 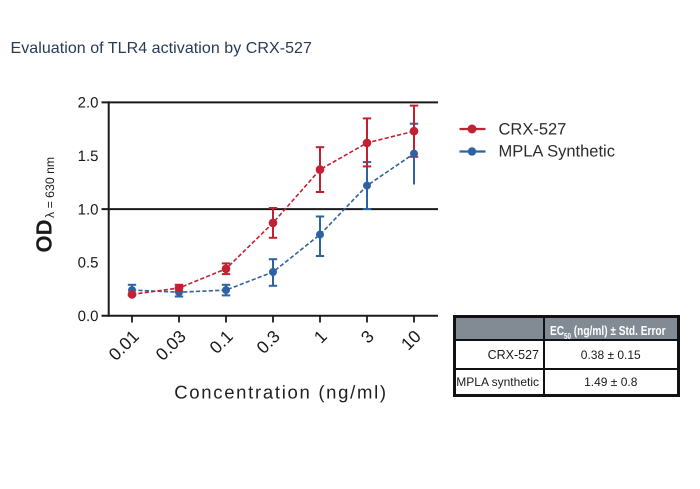 I want to click on svg-text: 1.5, so click(x=88, y=156).